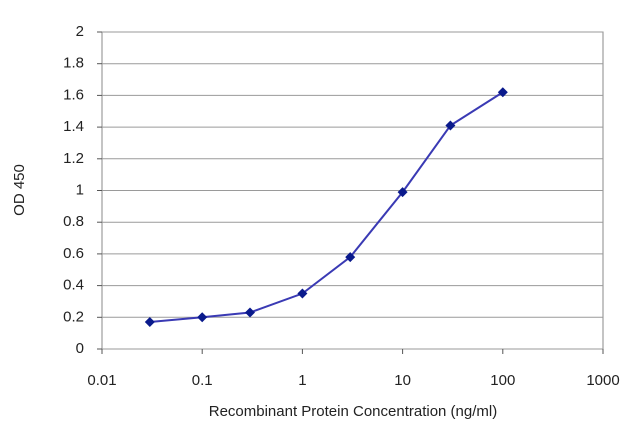 This screenshot has width=640, height=427. Describe the element at coordinates (73, 221) in the screenshot. I see `y-tick-label: 0.8` at that location.